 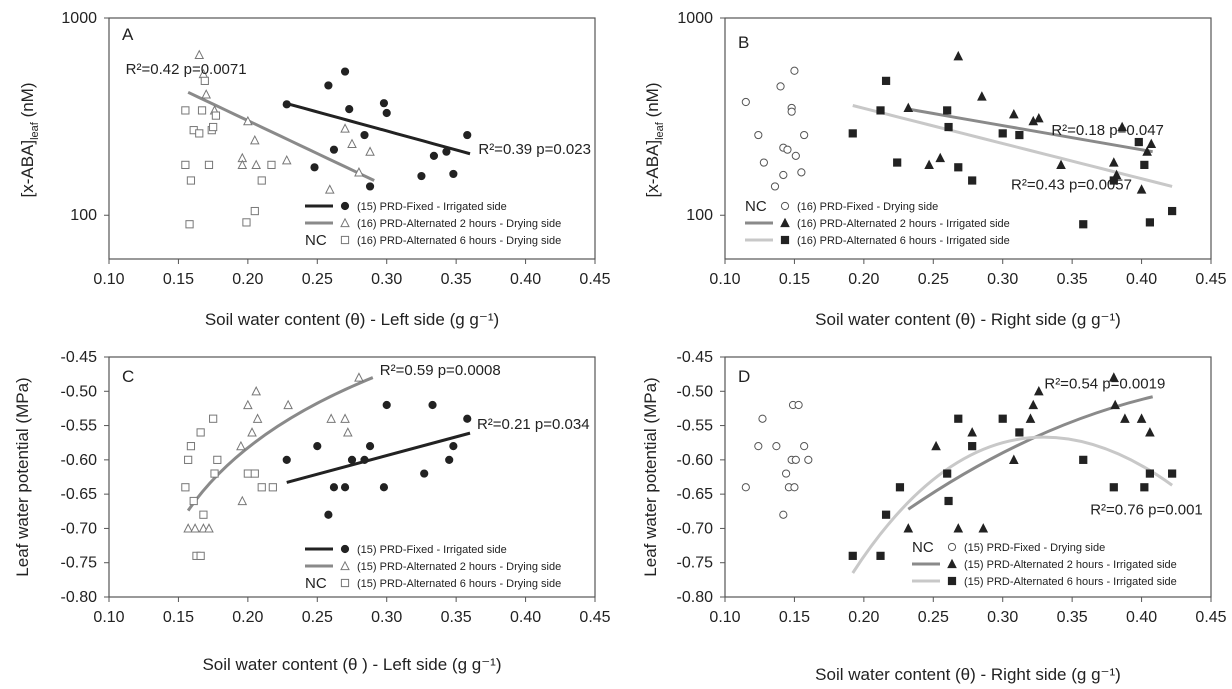 What do you see at coordinates (695, 357) in the screenshot?
I see `y-tick-label: -0.45` at bounding box center [695, 357].